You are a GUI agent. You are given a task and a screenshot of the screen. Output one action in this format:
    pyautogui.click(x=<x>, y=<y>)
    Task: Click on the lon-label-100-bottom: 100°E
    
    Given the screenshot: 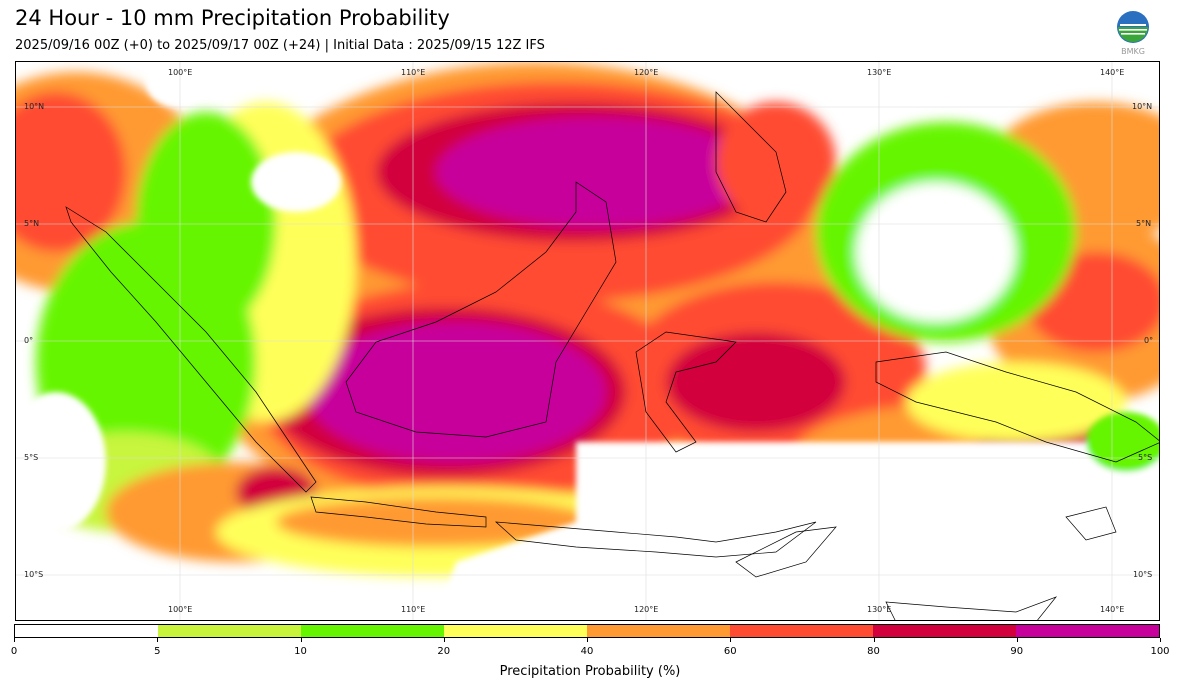 What is the action you would take?
    pyautogui.click(x=180, y=609)
    